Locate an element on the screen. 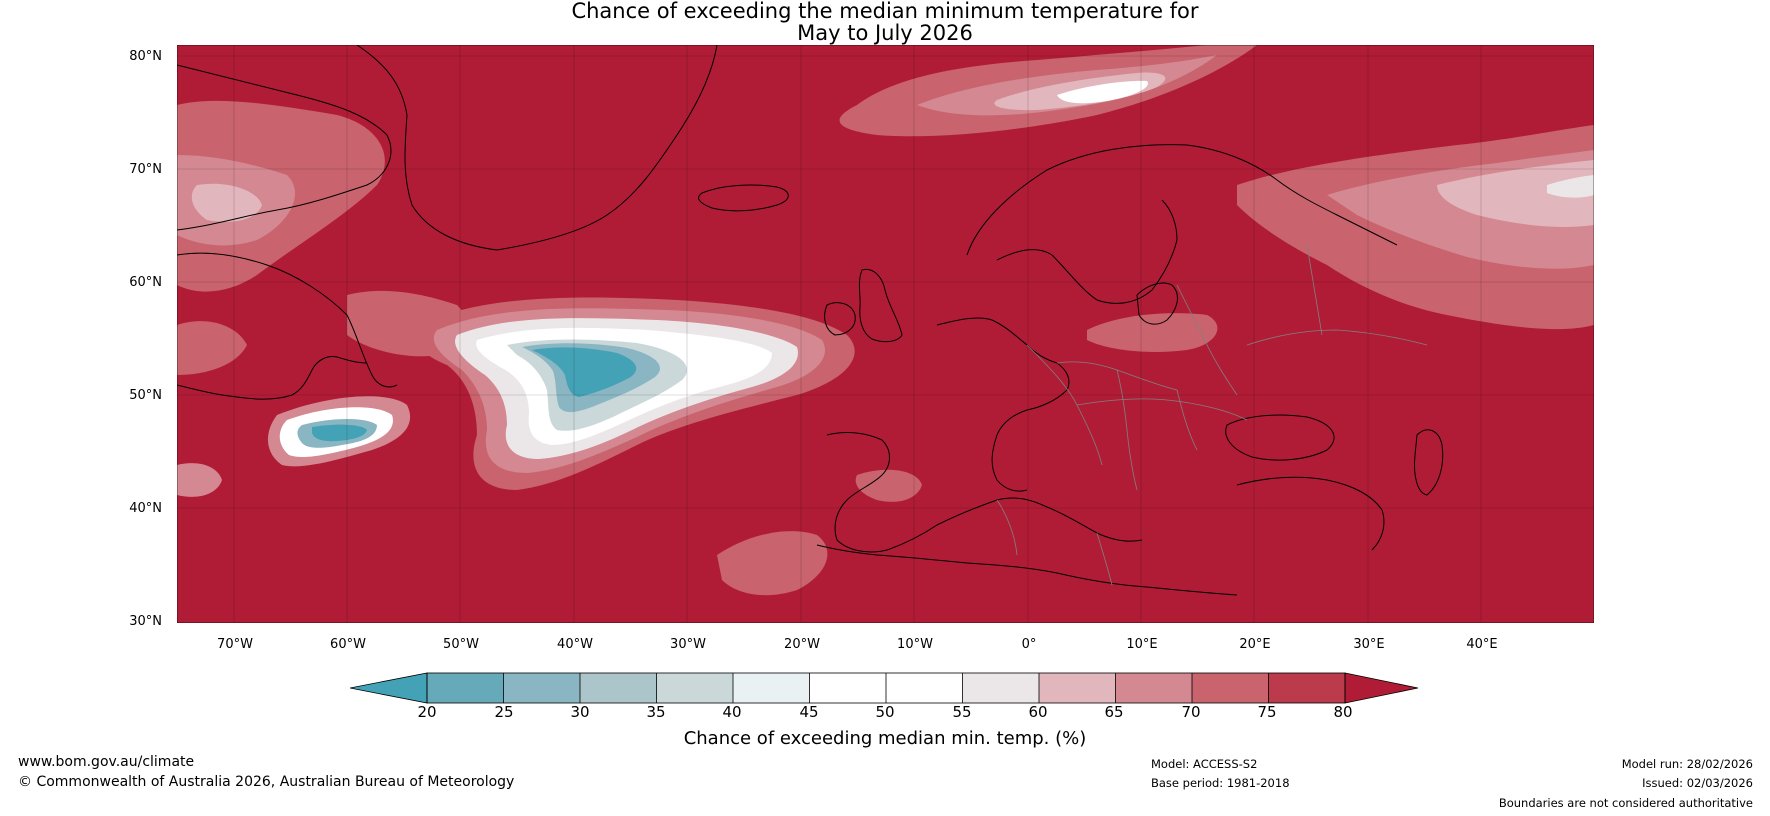  north-atlantic-cold-anomaly is located at coordinates (635, 393).